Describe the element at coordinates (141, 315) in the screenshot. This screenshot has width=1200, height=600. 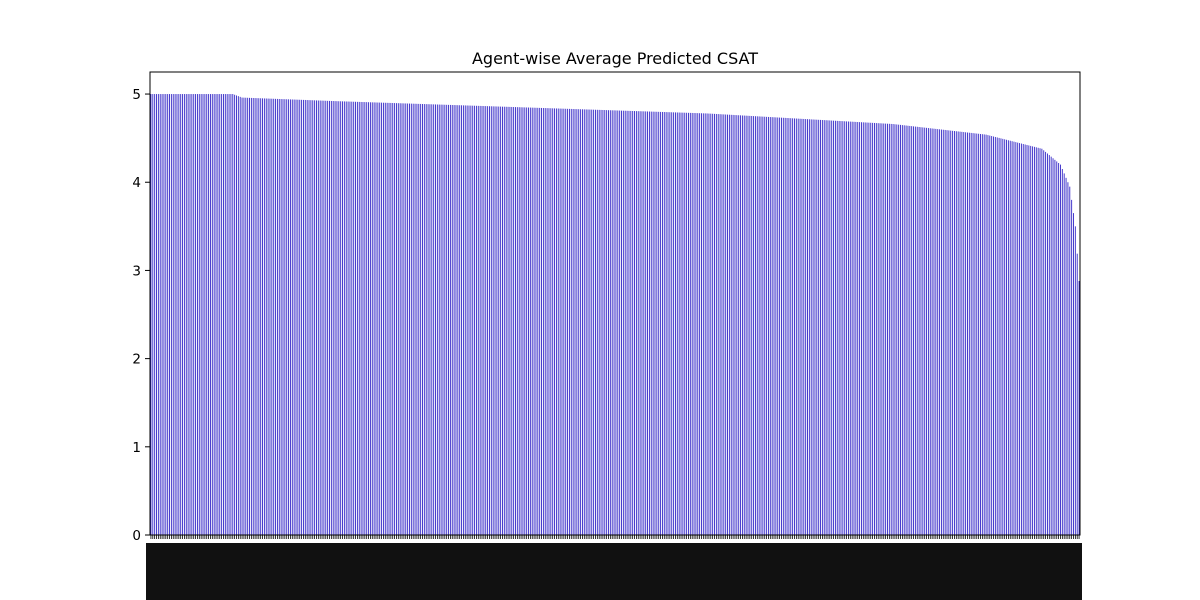
I see `y-axis: 0 1 2 3 4 5` at that location.